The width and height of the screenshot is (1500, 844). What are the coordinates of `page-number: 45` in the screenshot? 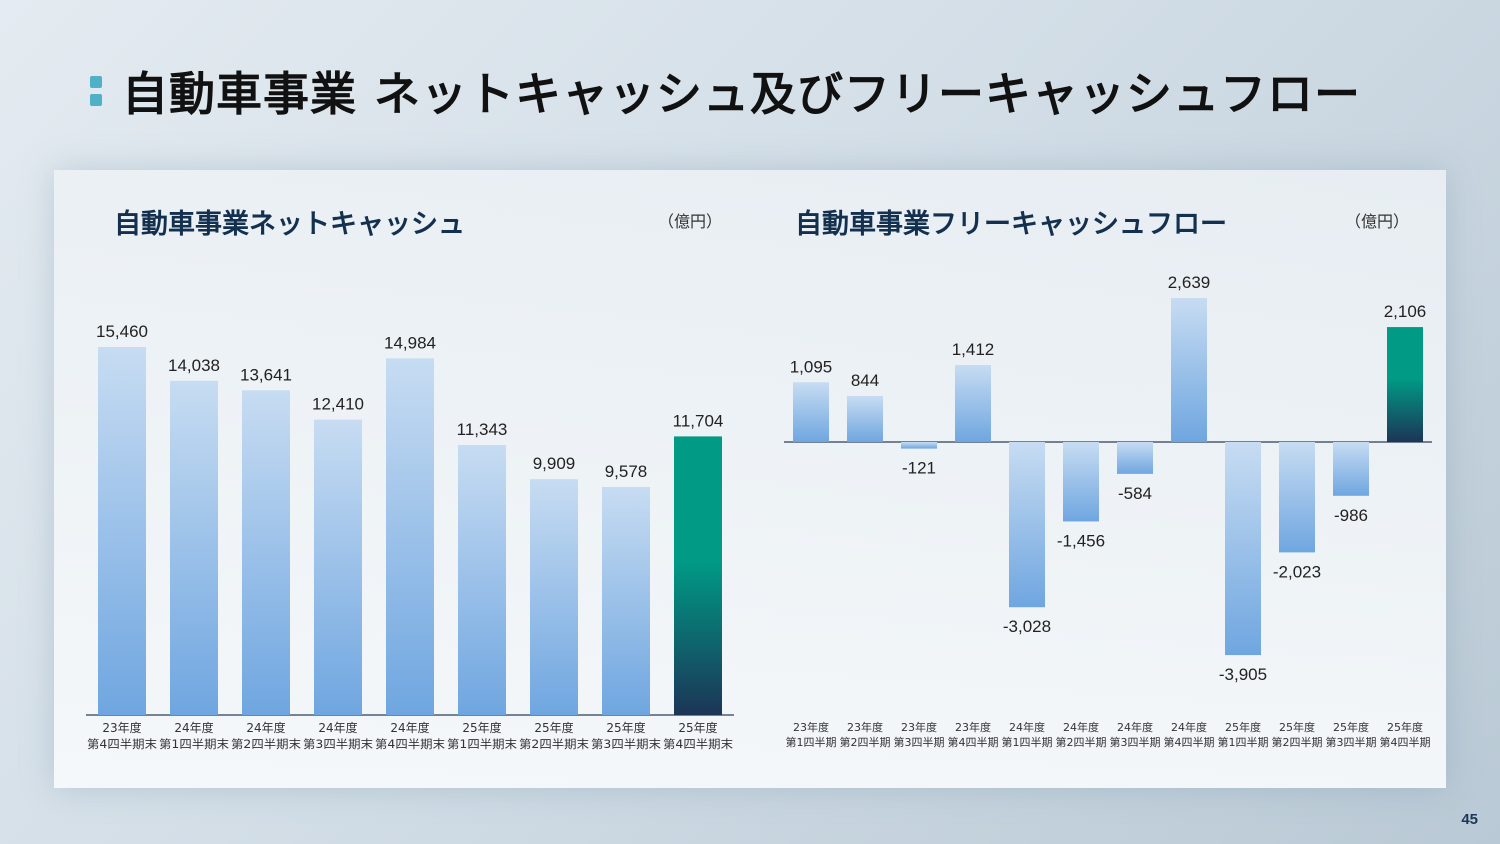 It's located at (1469, 819).